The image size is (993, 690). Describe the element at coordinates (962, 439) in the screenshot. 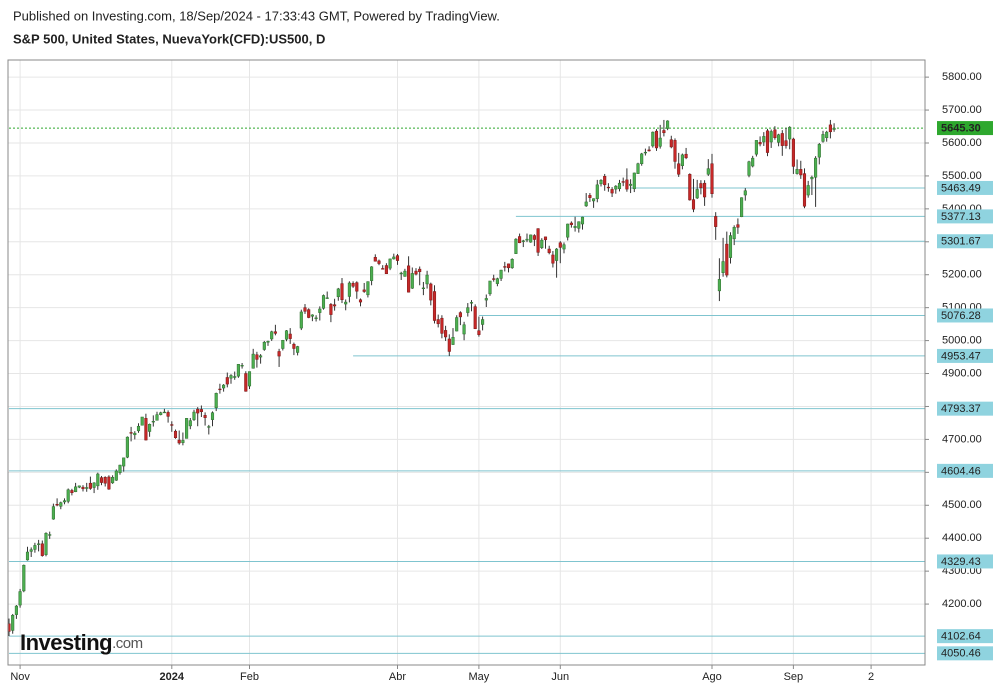

I see `y-tick-label: 4700.00` at that location.